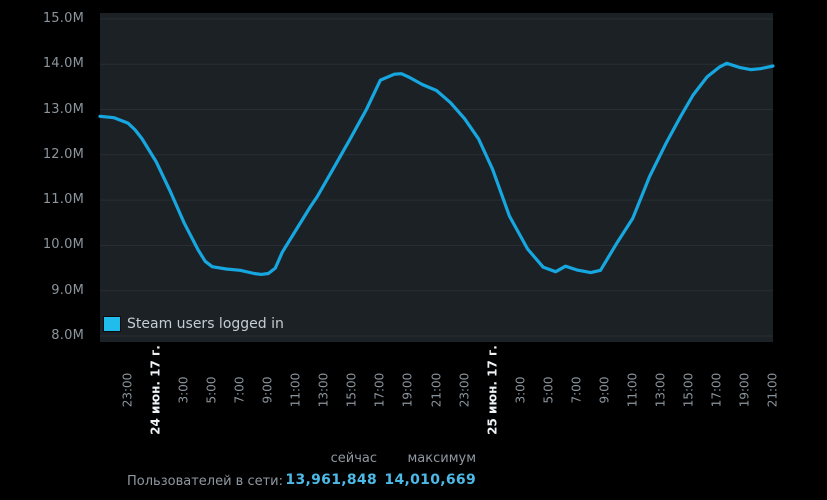 This screenshot has height=500, width=827. What do you see at coordinates (155, 390) in the screenshot?
I see `x-tick-date-label: 24 июн. 17 г.` at bounding box center [155, 390].